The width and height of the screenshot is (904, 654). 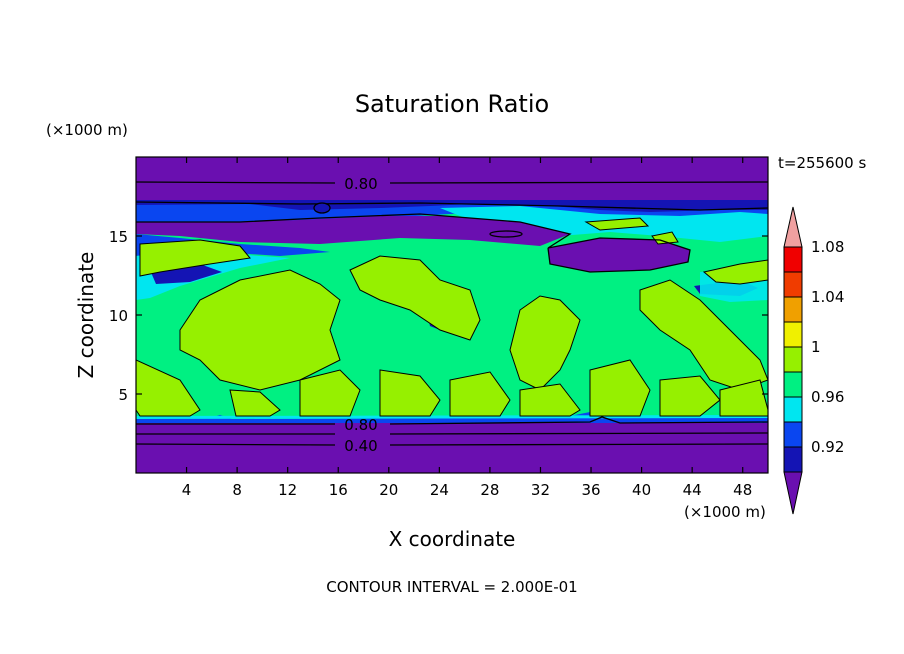 What do you see at coordinates (641, 490) in the screenshot?
I see `x-tick-label: 40` at bounding box center [641, 490].